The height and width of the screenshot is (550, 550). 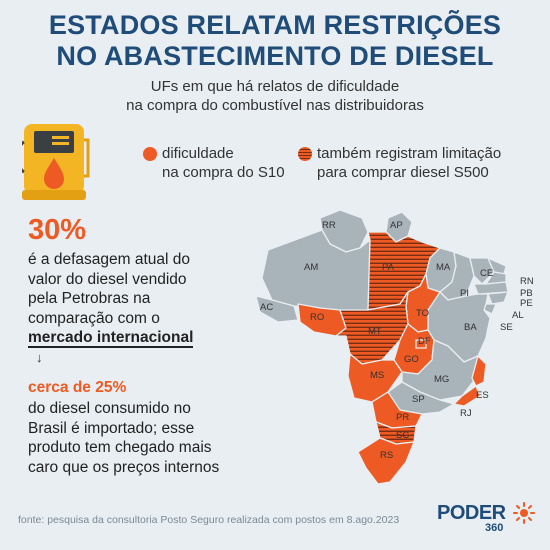 I want to click on label-go: GO, so click(x=411, y=359).